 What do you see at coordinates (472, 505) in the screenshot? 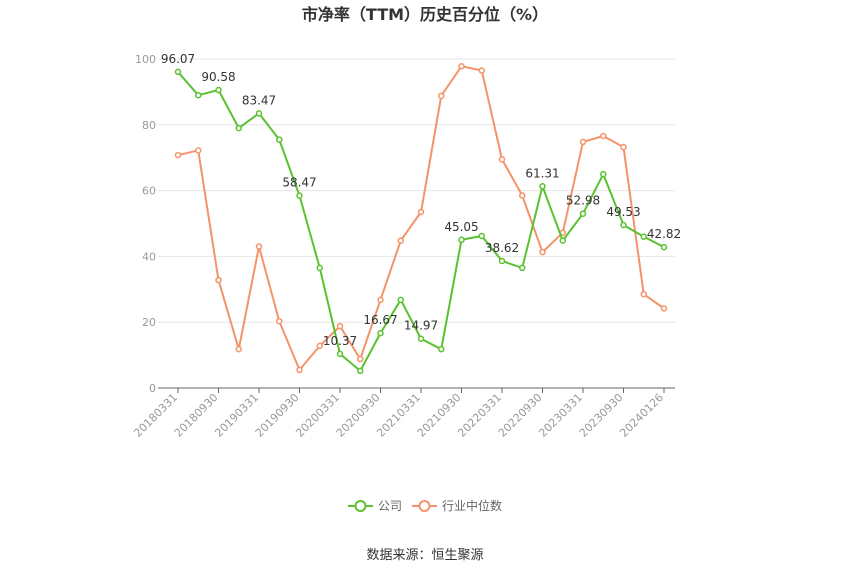
I see `legend-label: 行业中位数` at bounding box center [472, 505].